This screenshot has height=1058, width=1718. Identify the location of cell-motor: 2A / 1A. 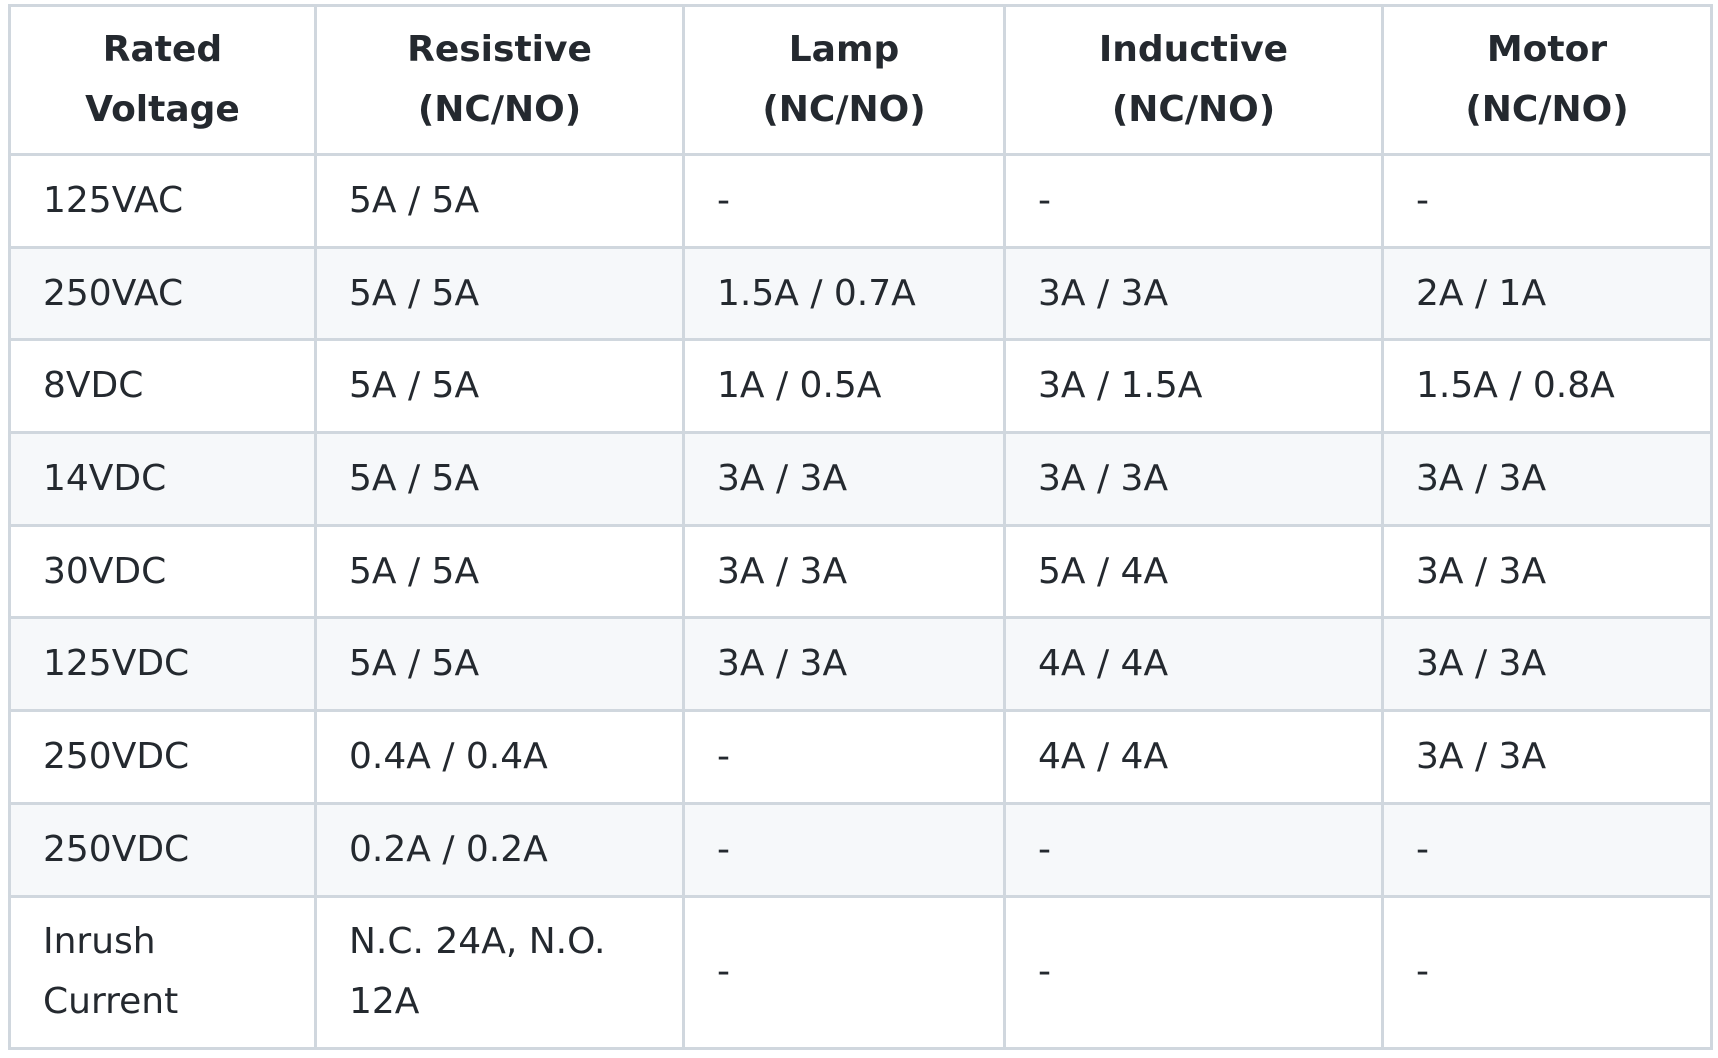
(1547, 293).